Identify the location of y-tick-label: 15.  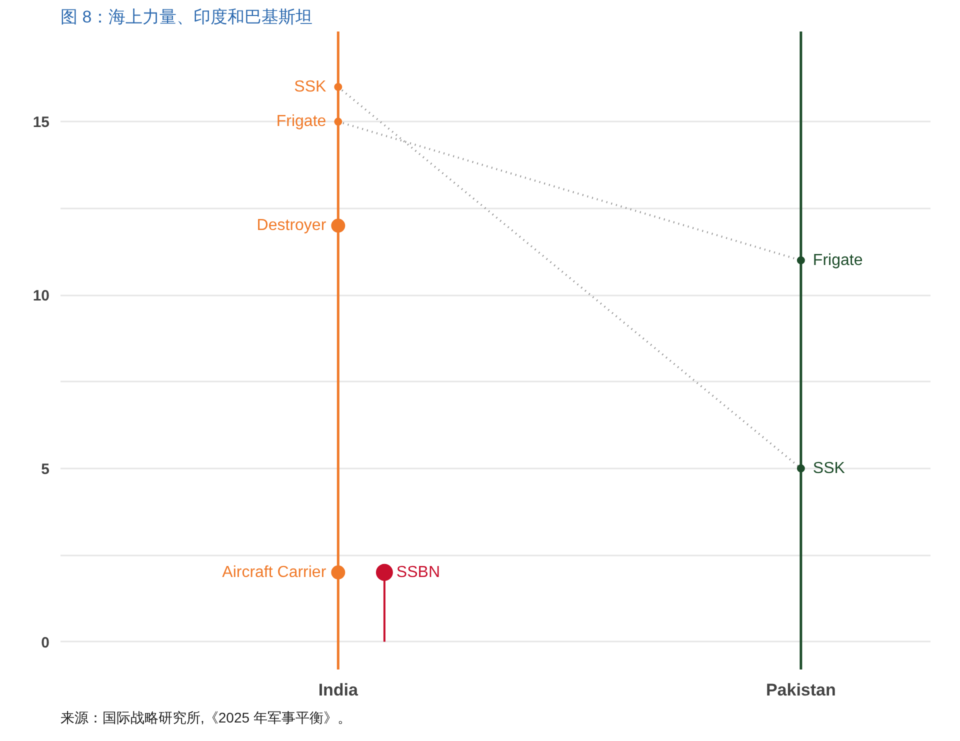
(41, 123).